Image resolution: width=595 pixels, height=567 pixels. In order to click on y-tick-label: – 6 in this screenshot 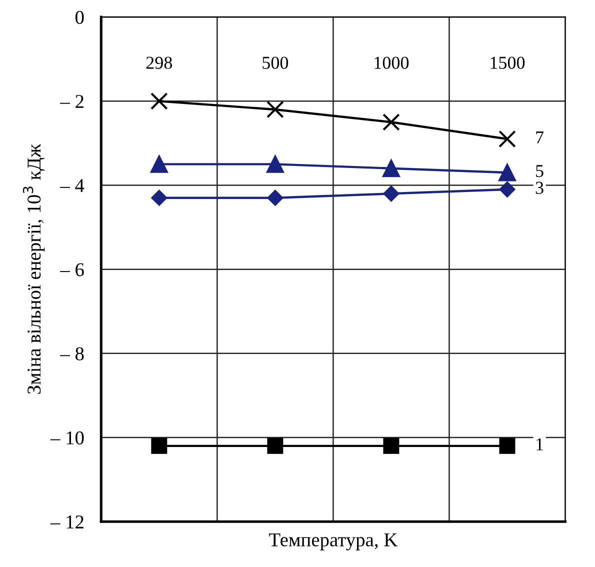, I will do `click(72, 269)`.